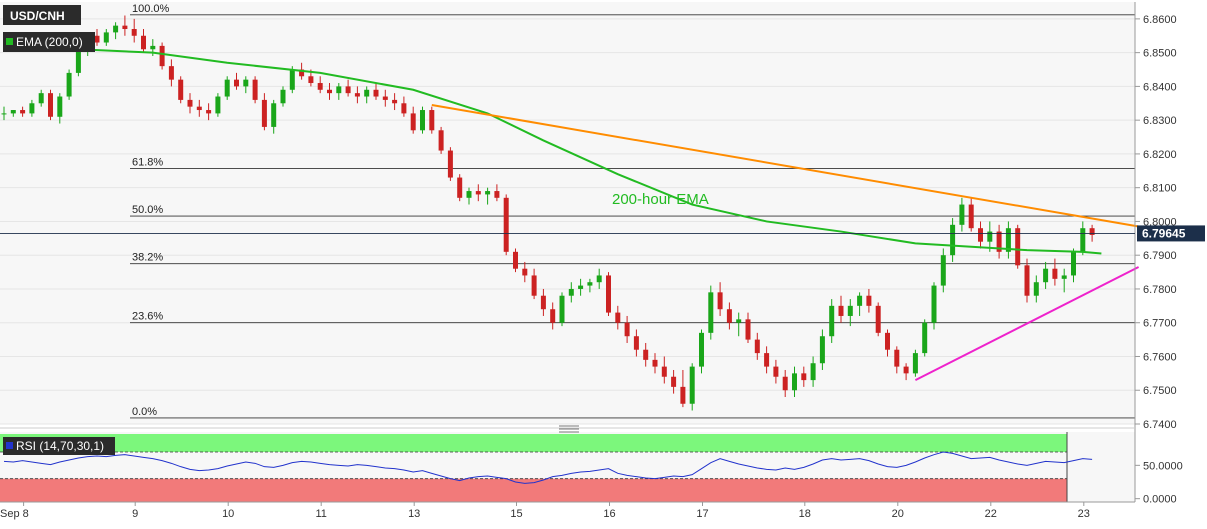 This screenshot has height=529, width=1207. I want to click on symbol-badge, so click(42, 15).